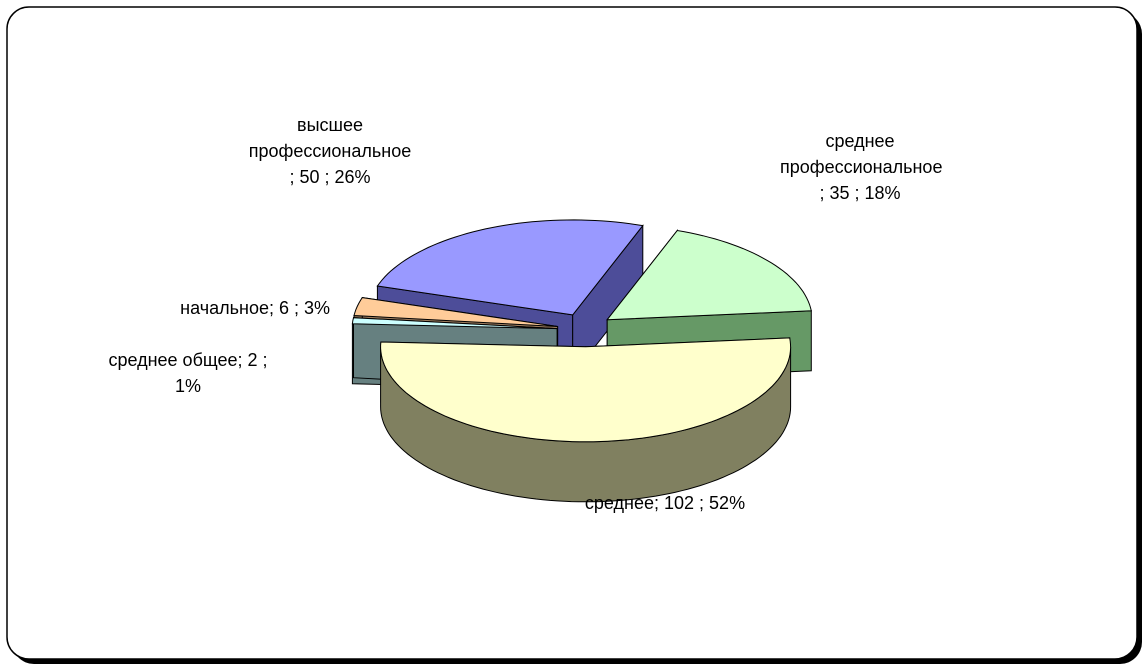 The height and width of the screenshot is (670, 1148). Describe the element at coordinates (861, 167) in the screenshot. I see `data-label: среднее профессиональное ; 35 ; 18%` at that location.